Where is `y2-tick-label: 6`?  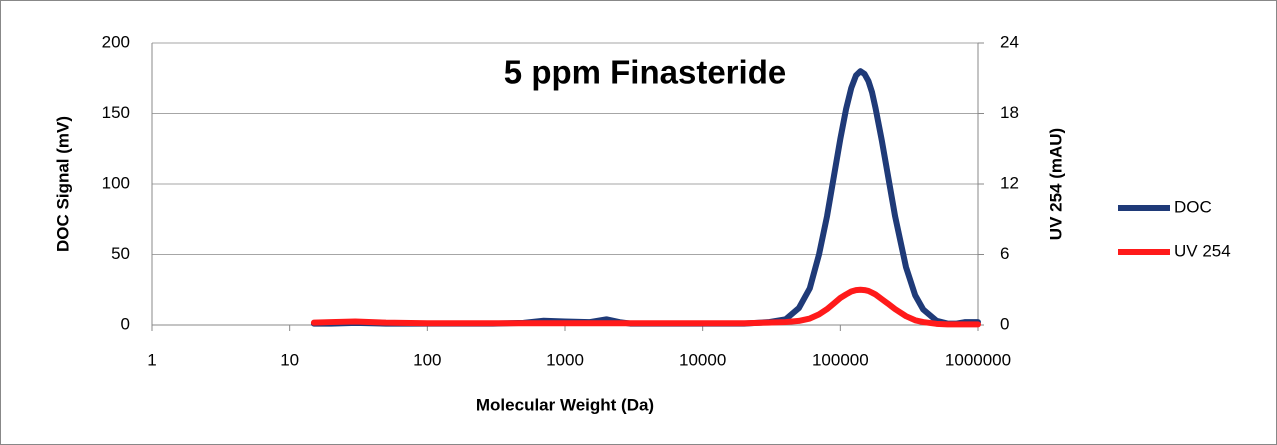 y2-tick-label: 6 is located at coordinates (1004, 253).